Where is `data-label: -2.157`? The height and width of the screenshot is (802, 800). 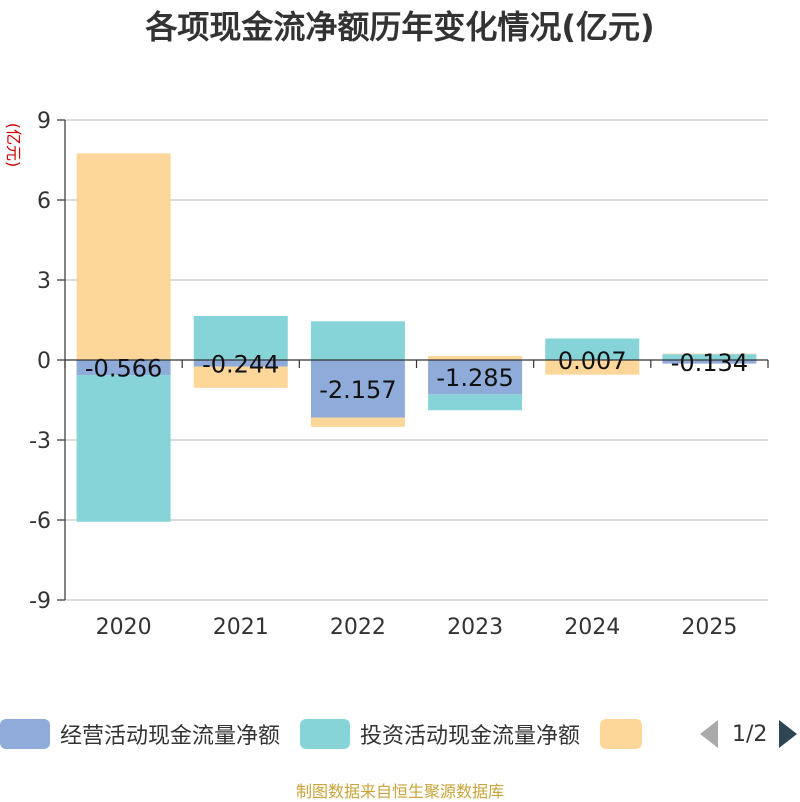 data-label: -2.157 is located at coordinates (357, 390).